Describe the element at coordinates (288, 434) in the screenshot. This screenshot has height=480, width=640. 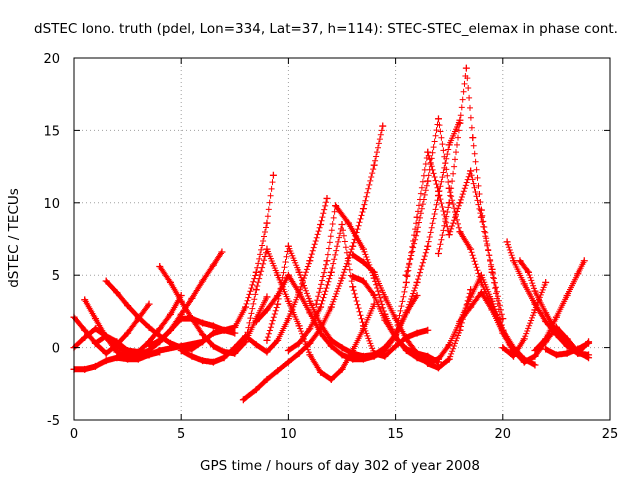
I see `x-tick-label: 10` at that location.